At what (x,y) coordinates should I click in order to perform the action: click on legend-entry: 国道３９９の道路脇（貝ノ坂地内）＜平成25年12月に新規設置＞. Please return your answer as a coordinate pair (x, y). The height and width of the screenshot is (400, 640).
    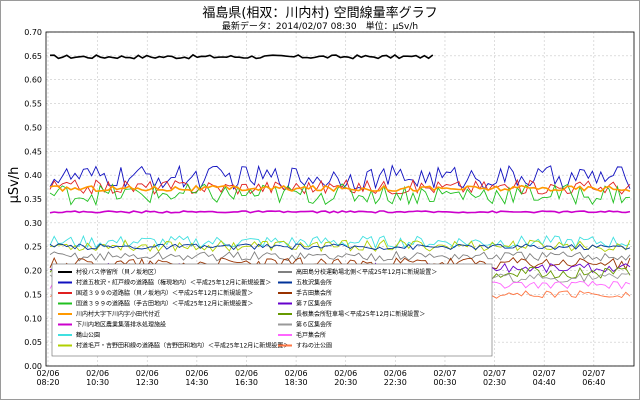
    Looking at the image, I should click on (164, 293).